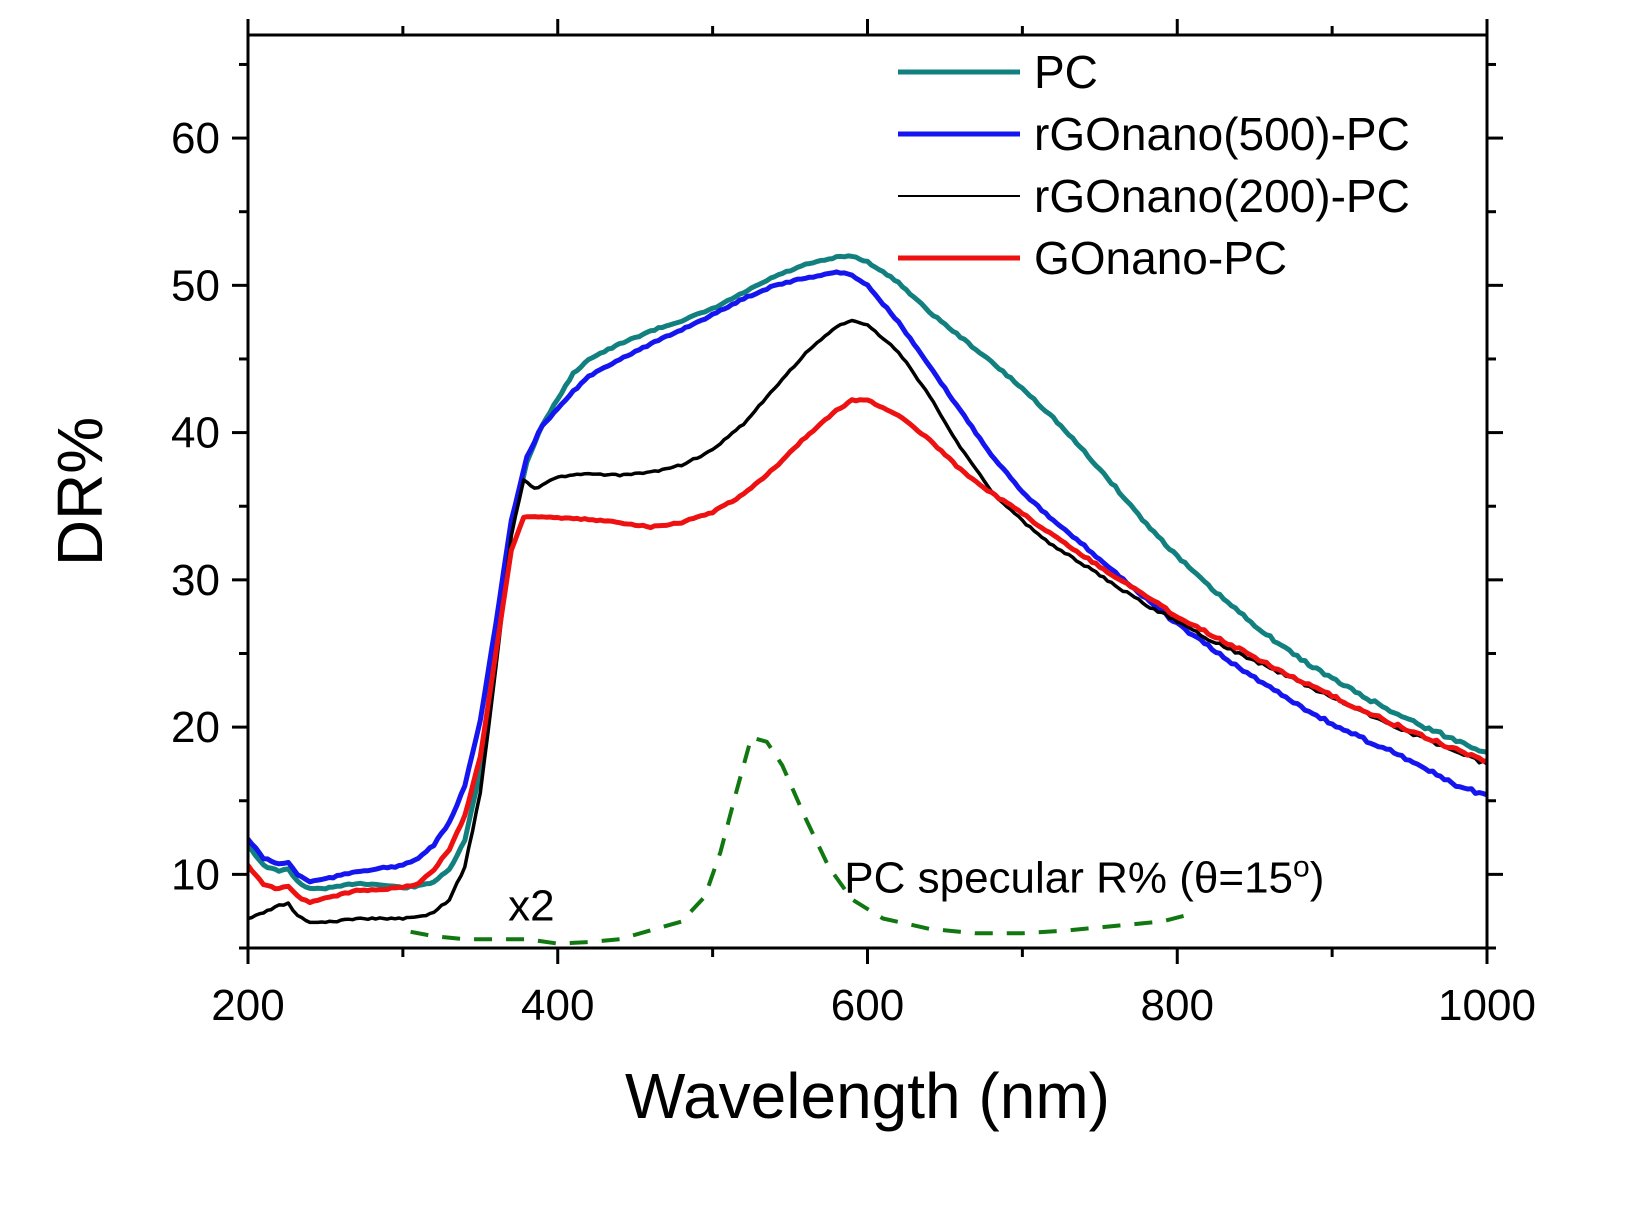 Image resolution: width=1647 pixels, height=1215 pixels. I want to click on y-tick-label: 40, so click(195, 433).